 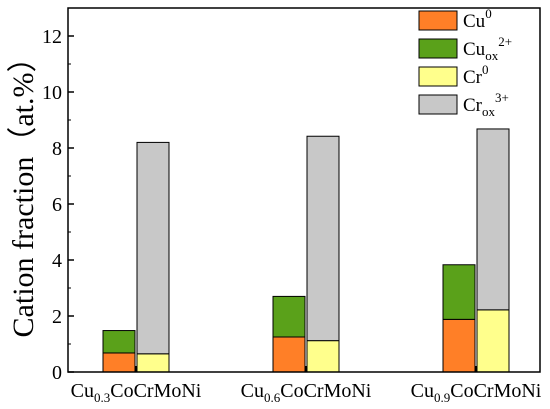 What do you see at coordinates (52, 37) in the screenshot?
I see `y-tick-label: 12` at bounding box center [52, 37].